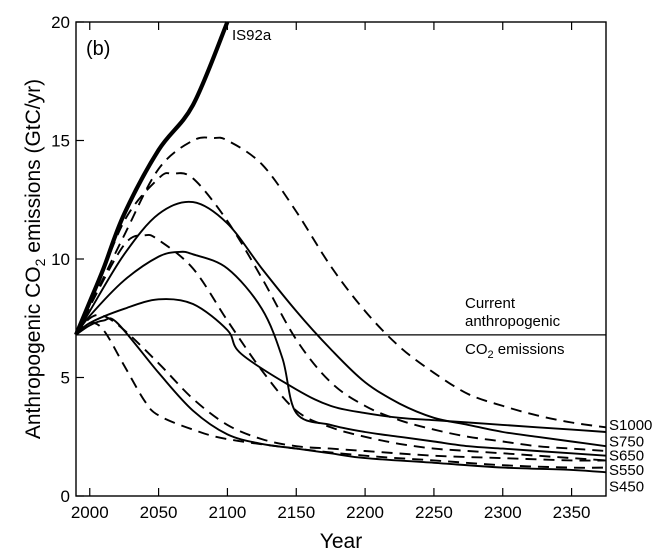  What do you see at coordinates (152, 178) in the screenshot?
I see `series-line-is92a-thick` at bounding box center [152, 178].